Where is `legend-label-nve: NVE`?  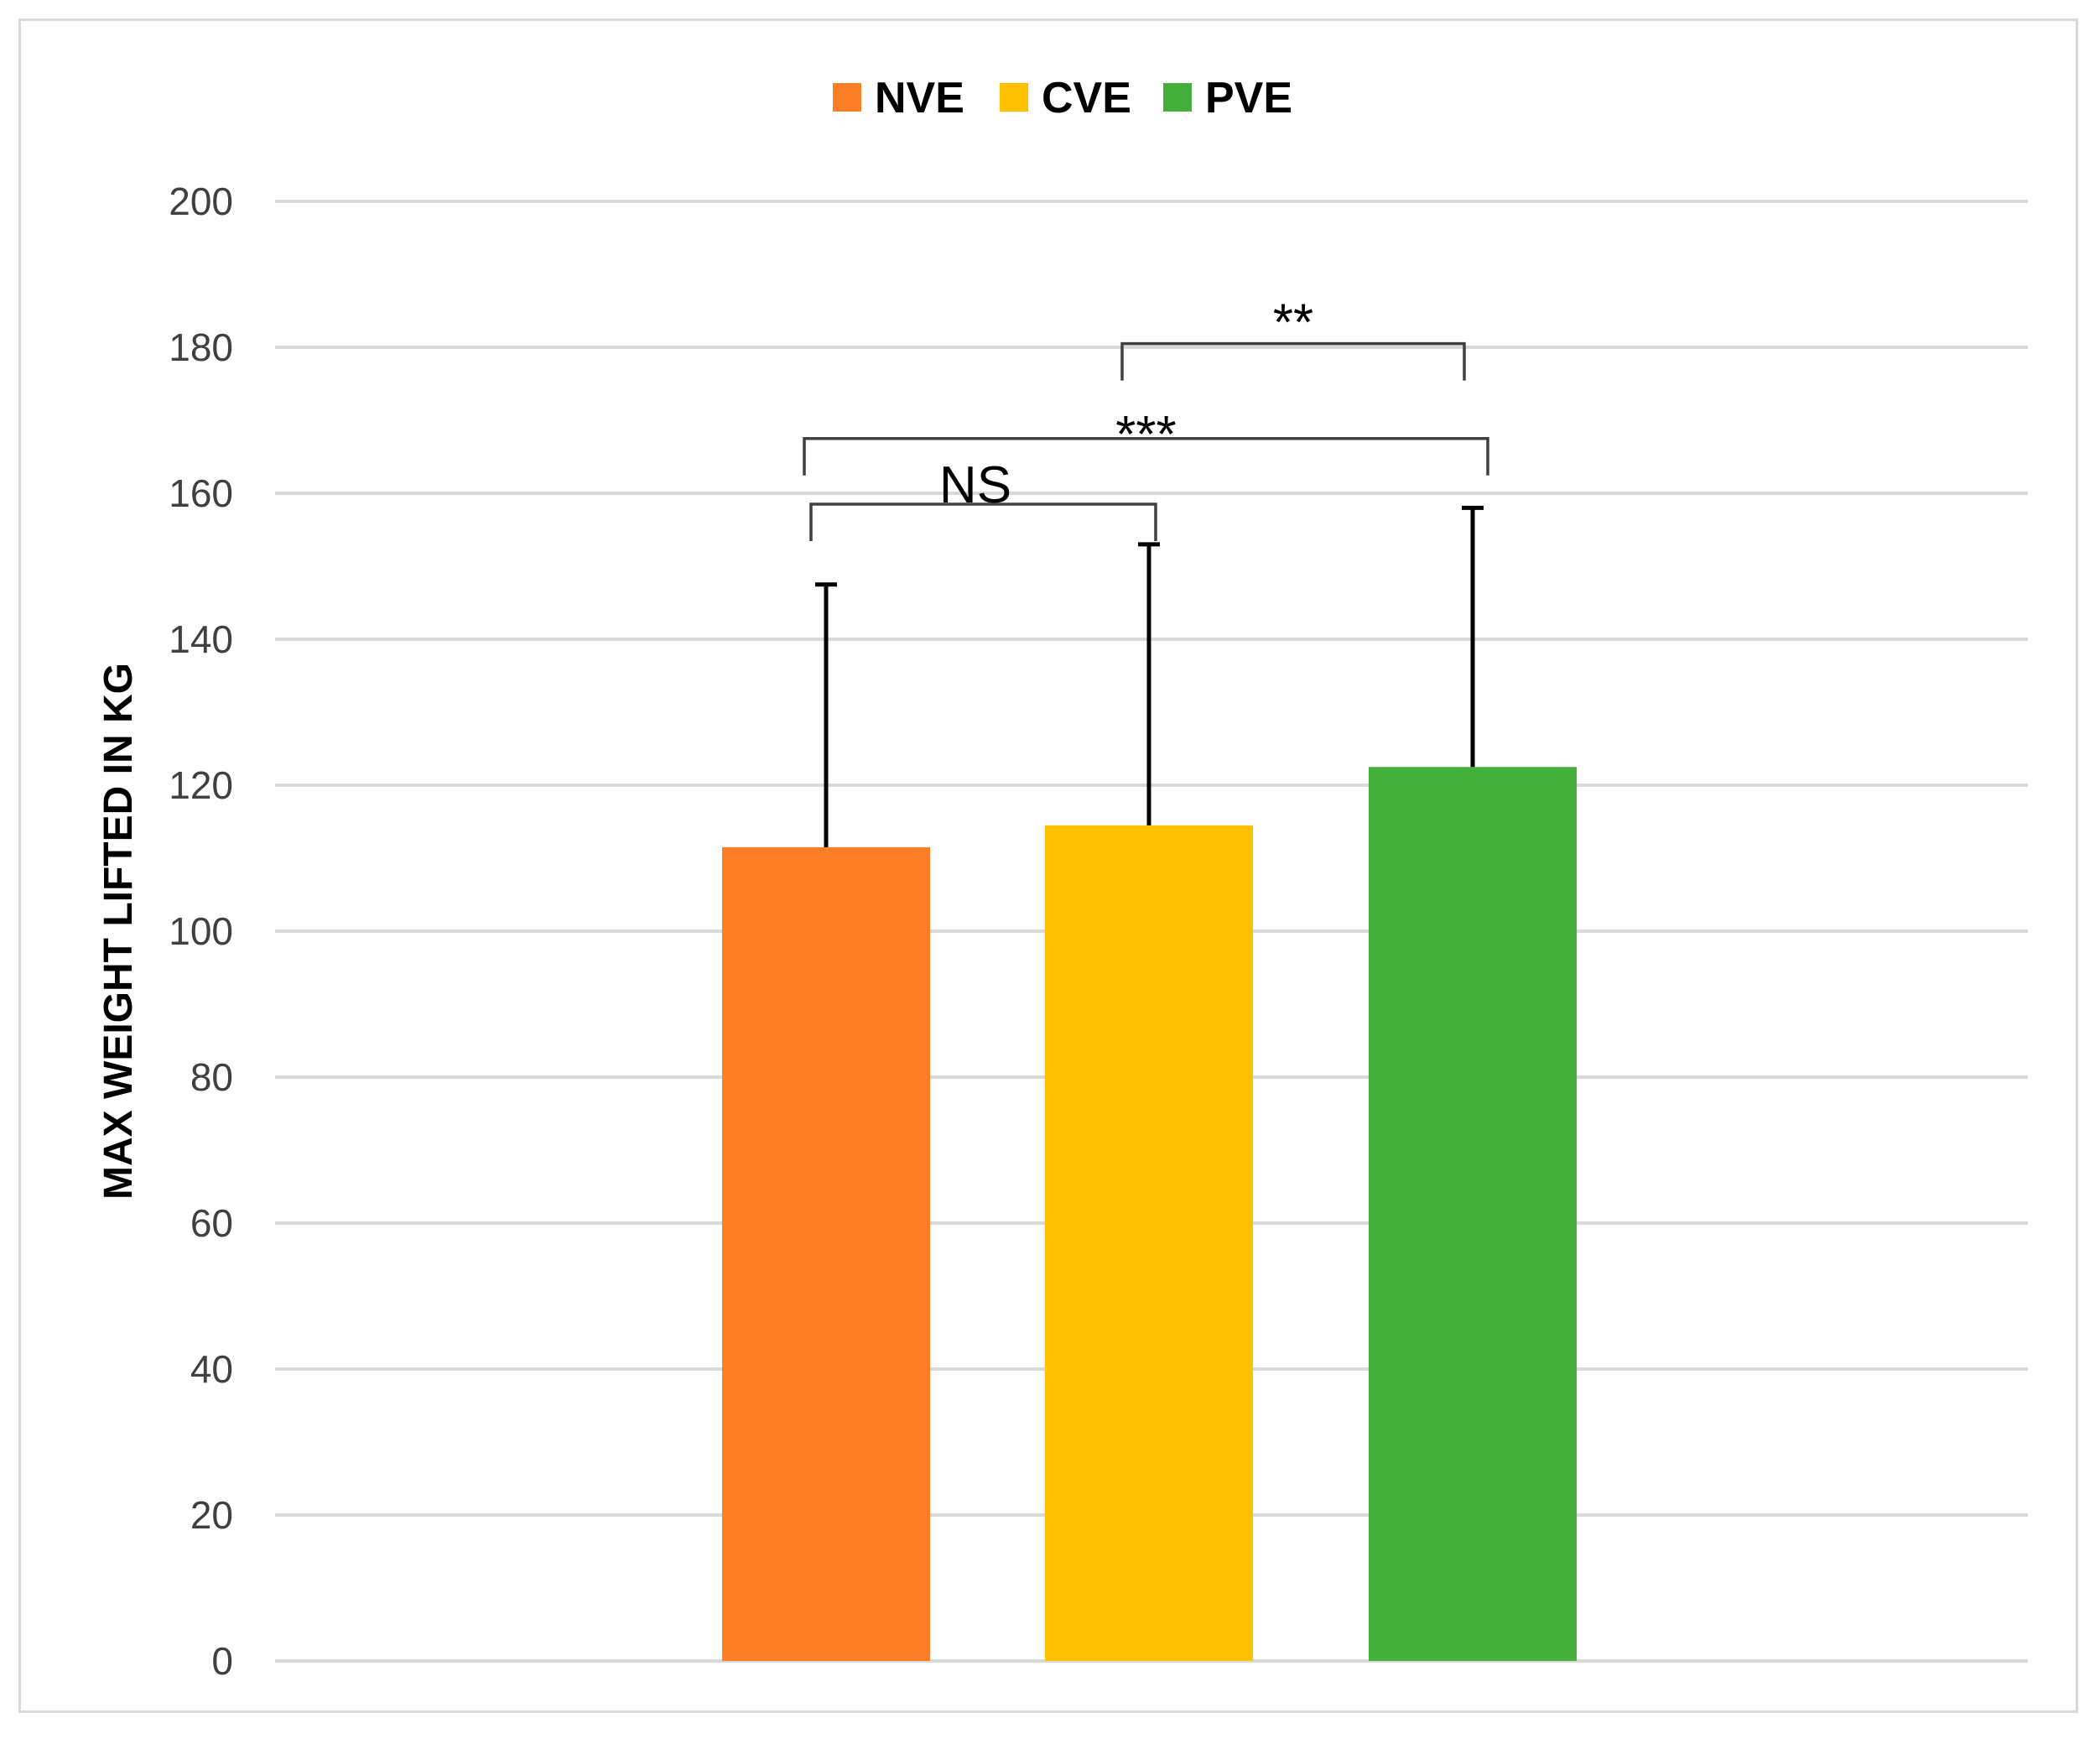
legend-label-nve: NVE is located at coordinates (919, 98).